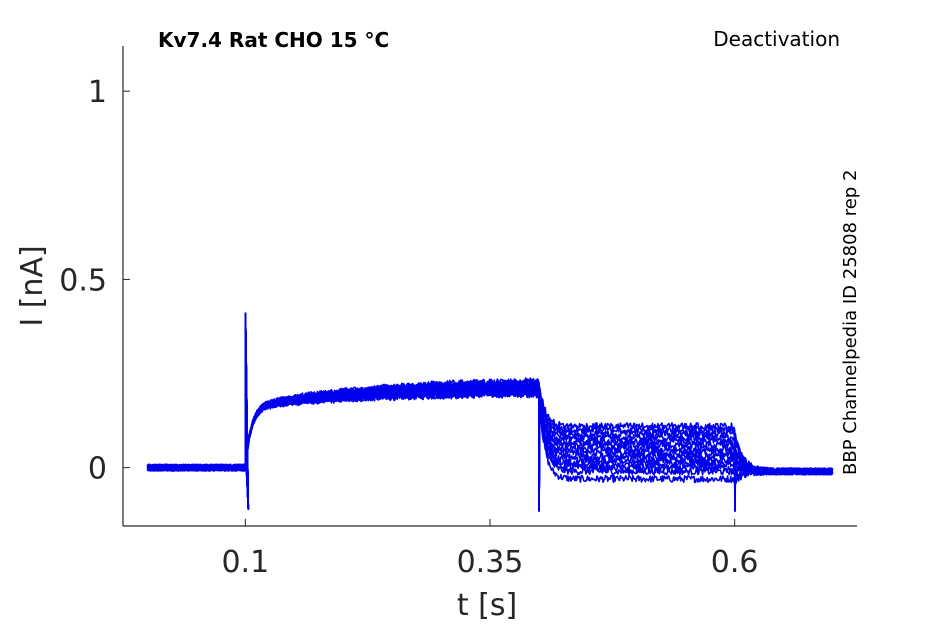 The width and height of the screenshot is (945, 624). I want to click on x-tick-label: 0.35, so click(490, 562).